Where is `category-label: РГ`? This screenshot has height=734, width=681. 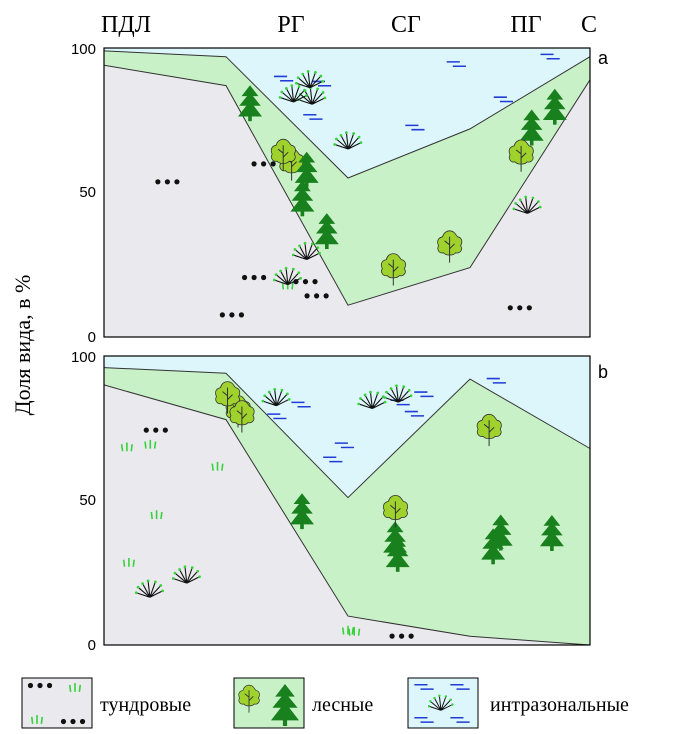
category-label: РГ is located at coordinates (290, 25).